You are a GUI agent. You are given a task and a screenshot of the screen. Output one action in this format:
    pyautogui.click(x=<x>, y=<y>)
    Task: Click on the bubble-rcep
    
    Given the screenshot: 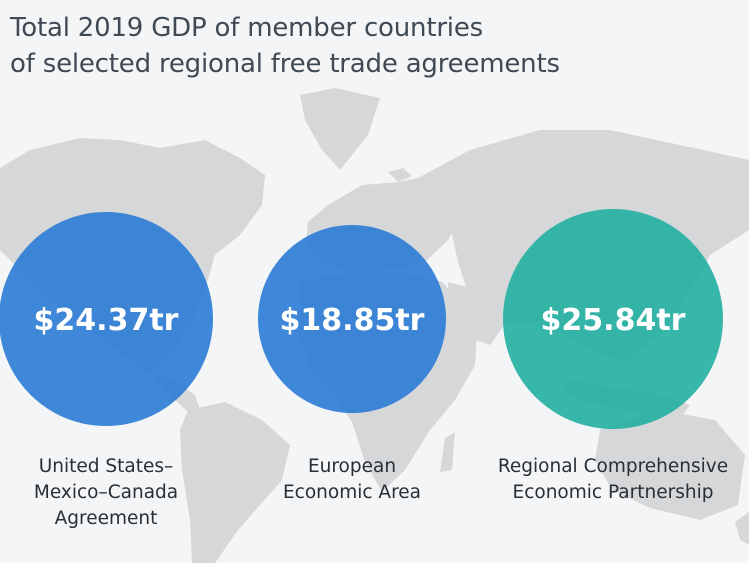 What is the action you would take?
    pyautogui.click(x=613, y=319)
    